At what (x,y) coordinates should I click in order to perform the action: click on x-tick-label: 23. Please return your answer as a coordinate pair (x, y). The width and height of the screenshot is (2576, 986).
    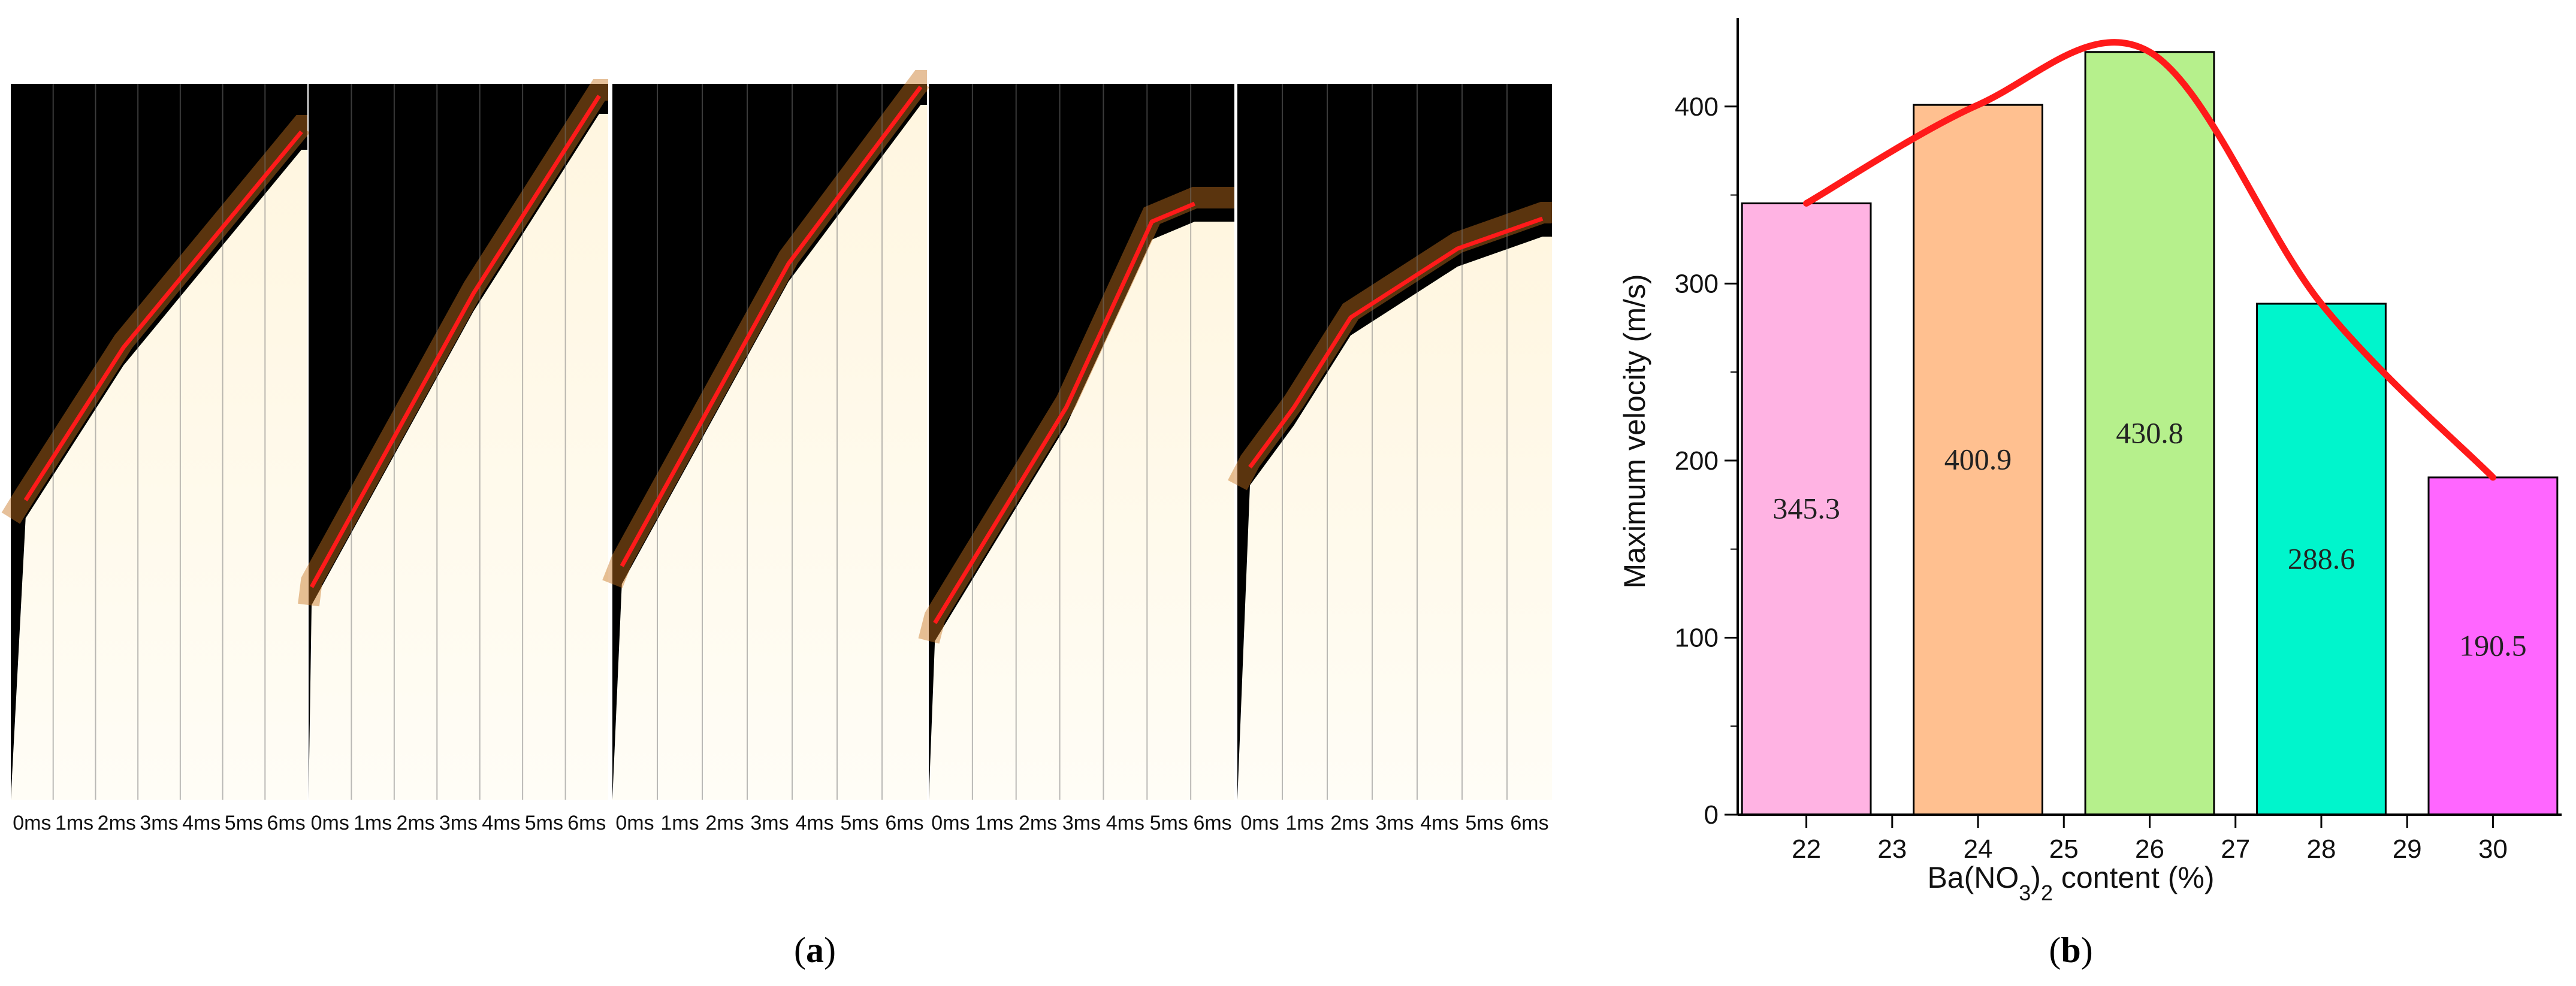
    Looking at the image, I should click on (1892, 849).